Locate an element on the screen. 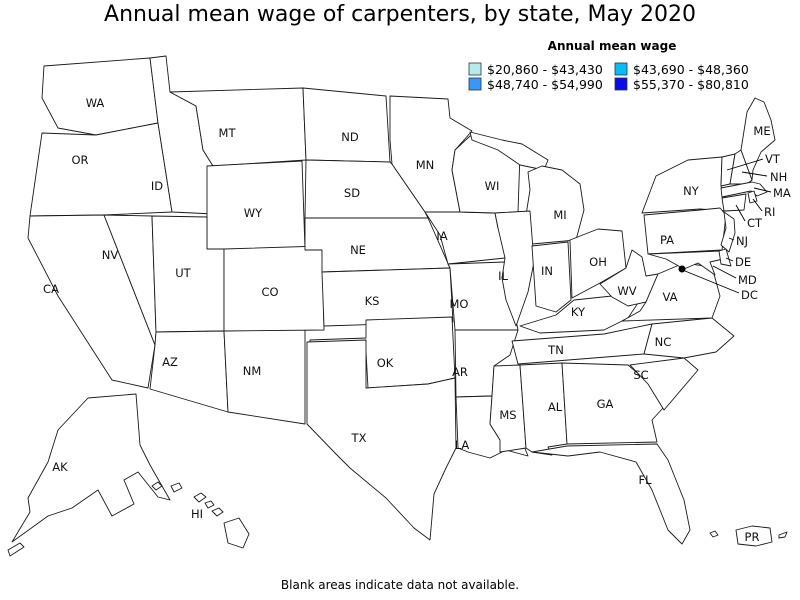 Image resolution: width=800 pixels, height=600 pixels. state-label-NY: NY is located at coordinates (691, 191).